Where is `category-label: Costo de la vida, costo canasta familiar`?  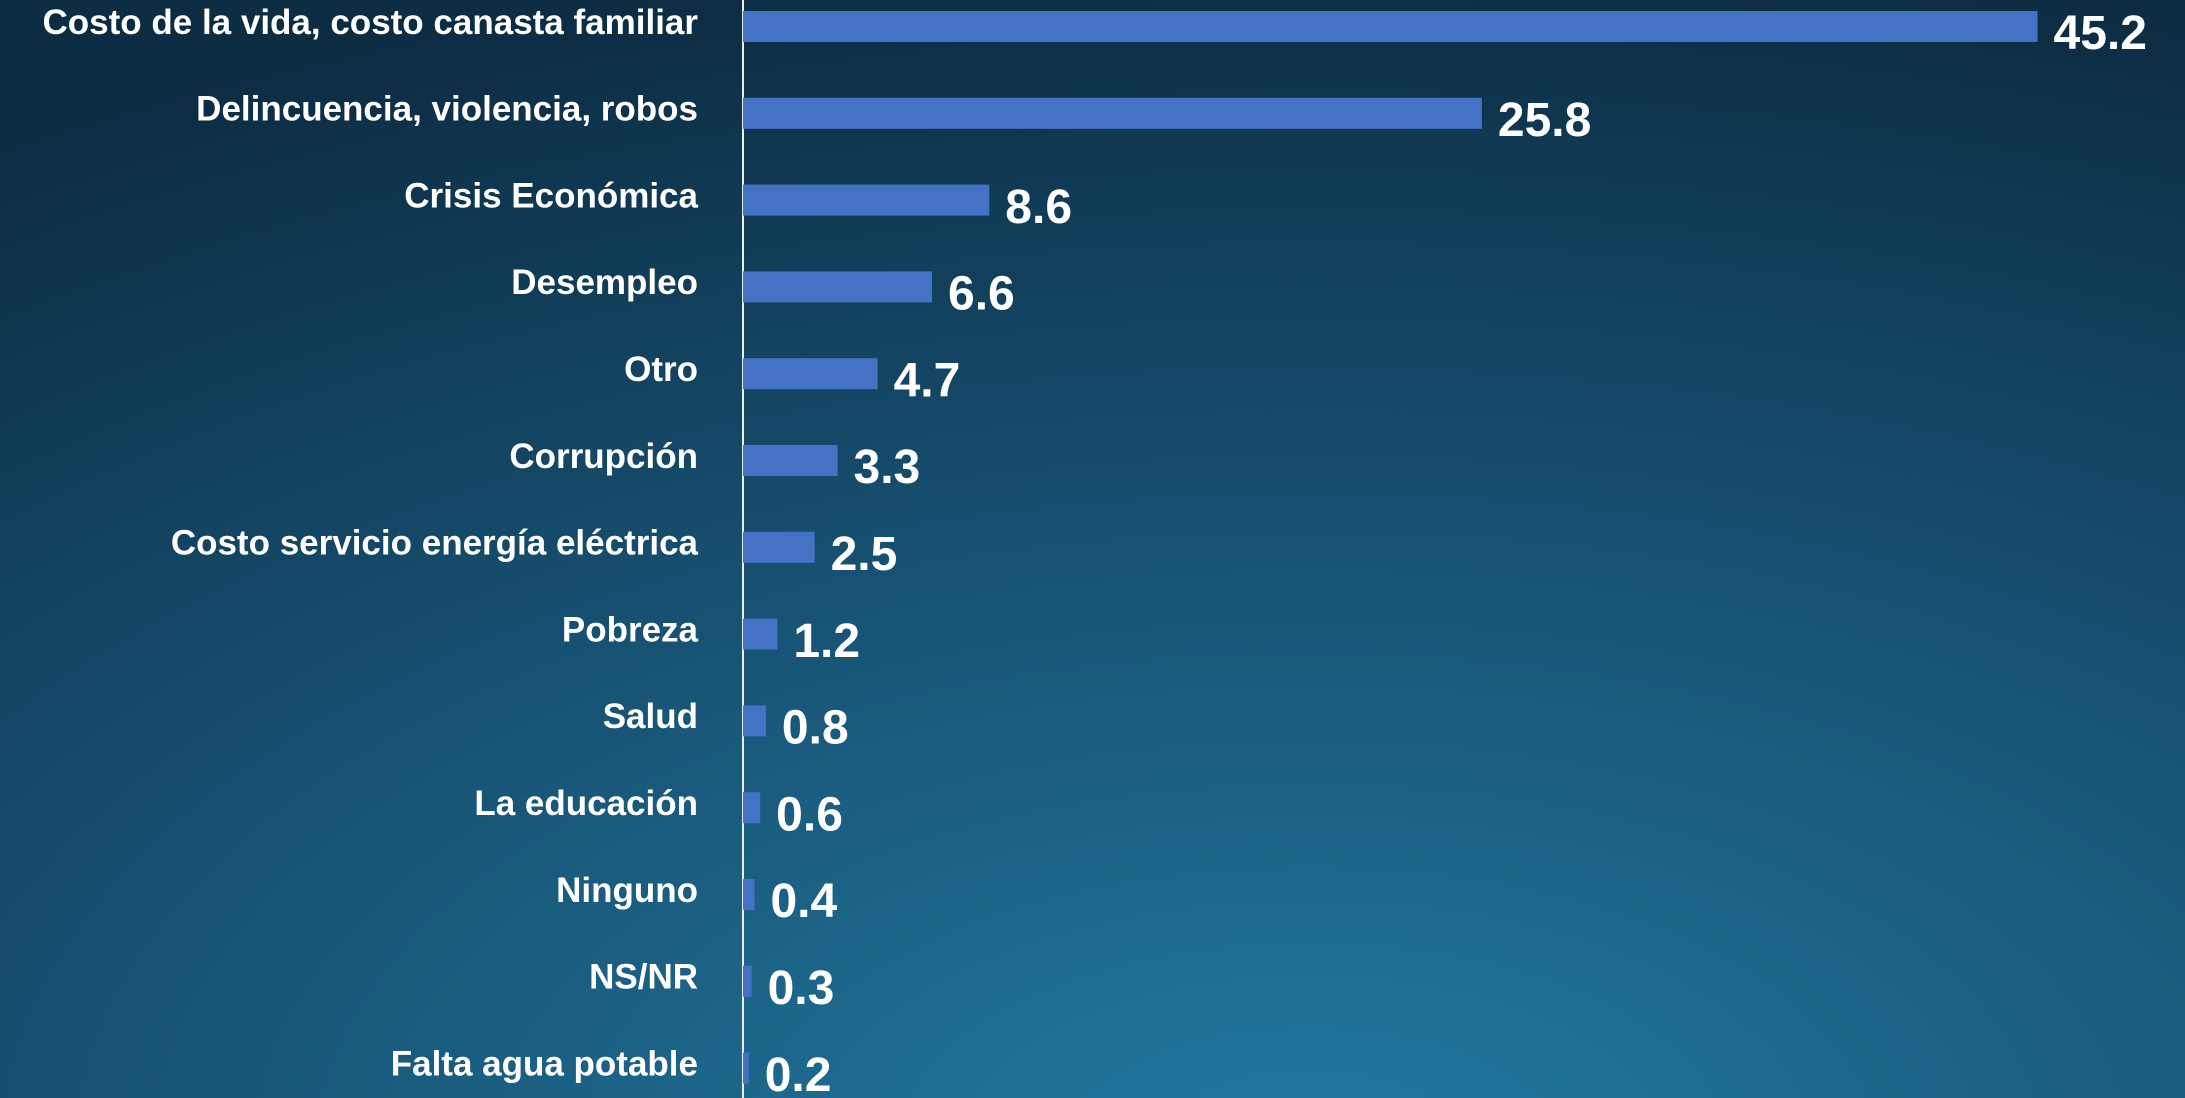 category-label: Costo de la vida, costo canasta familiar is located at coordinates (371, 22).